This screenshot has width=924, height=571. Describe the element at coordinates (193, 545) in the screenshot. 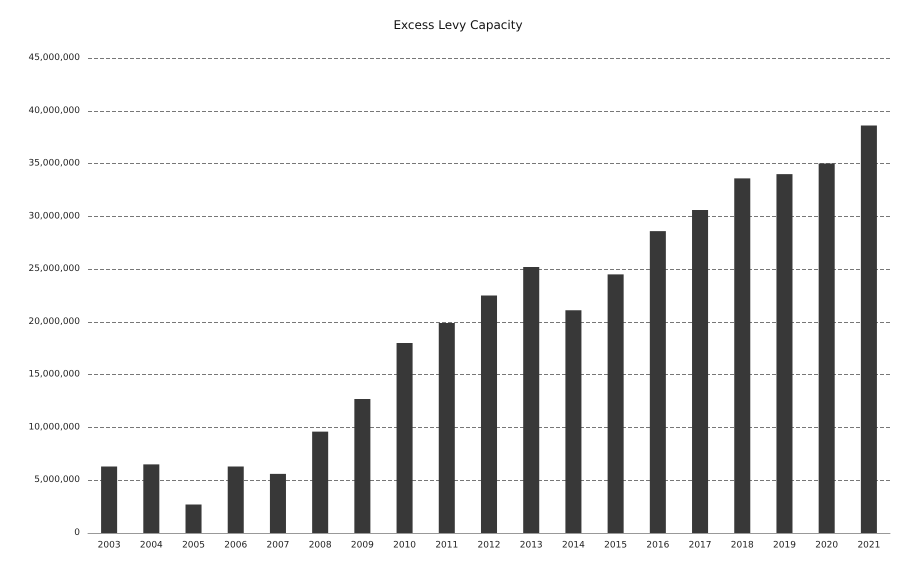

I see `x-tick-label: 2005` at that location.